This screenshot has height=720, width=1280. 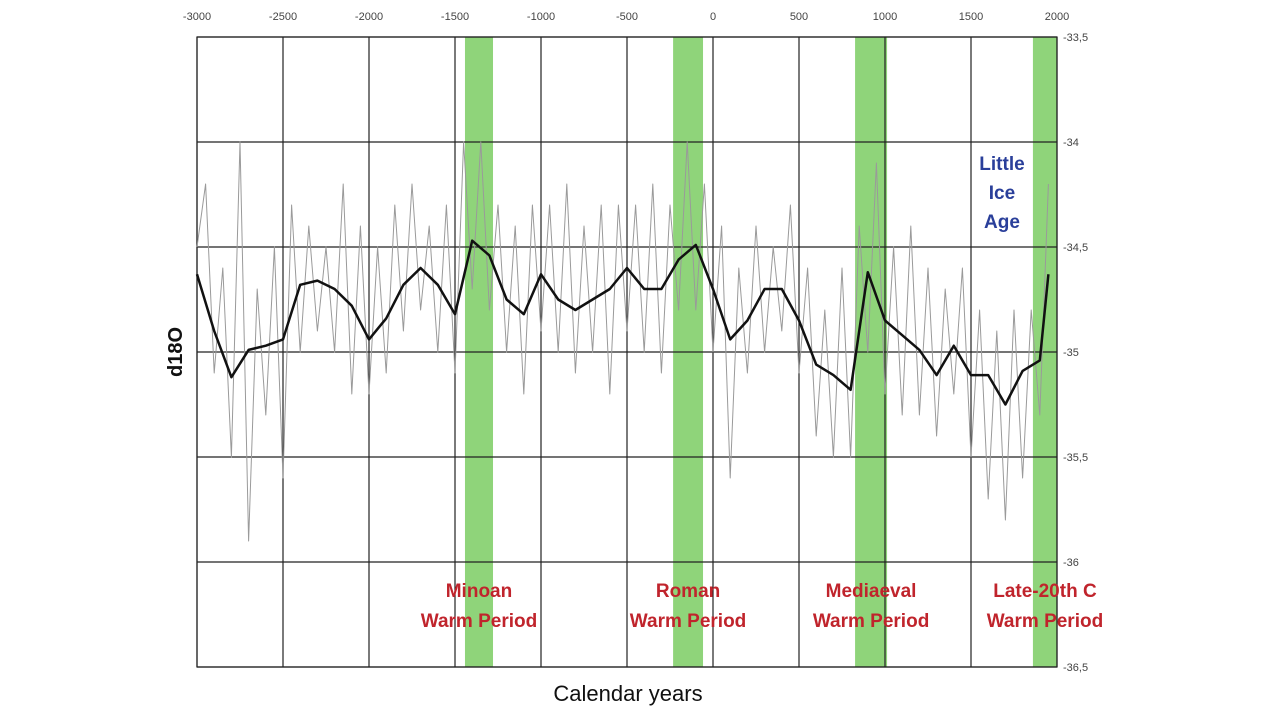 What do you see at coordinates (479, 591) in the screenshot?
I see `band-label: Minoan` at bounding box center [479, 591].